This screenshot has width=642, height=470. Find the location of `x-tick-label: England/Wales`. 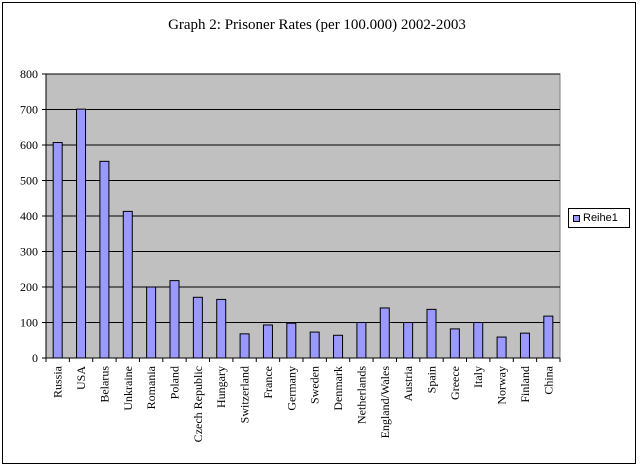

x-tick-label: England/Wales is located at coordinates (385, 402).